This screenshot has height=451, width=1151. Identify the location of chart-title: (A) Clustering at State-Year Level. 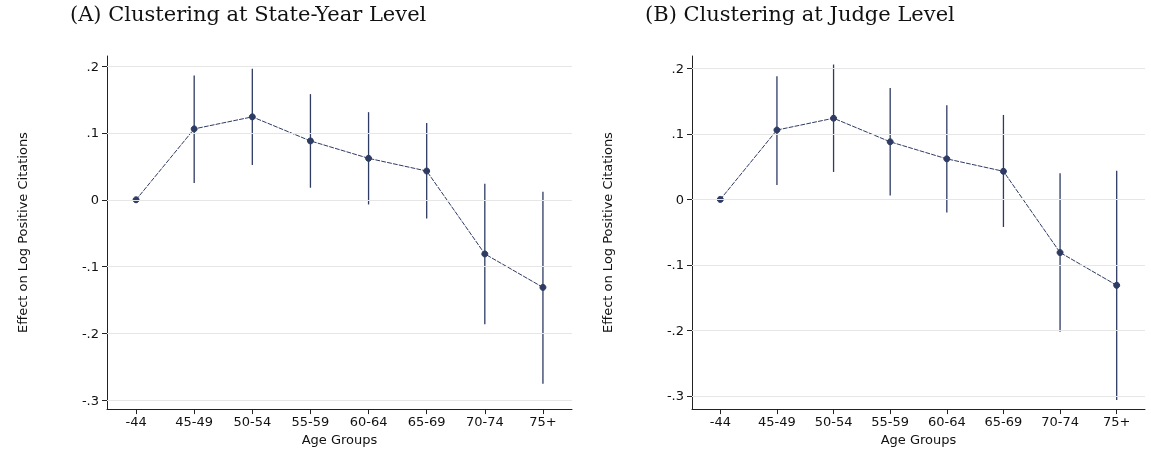
(248, 14).